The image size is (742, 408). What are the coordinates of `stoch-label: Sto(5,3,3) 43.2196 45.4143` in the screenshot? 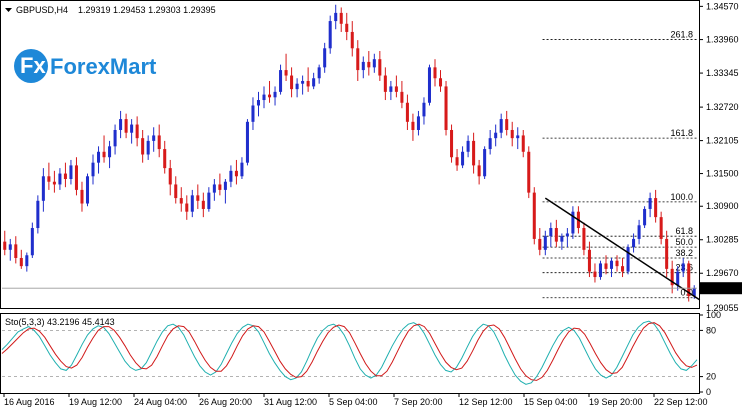 It's located at (60, 322).